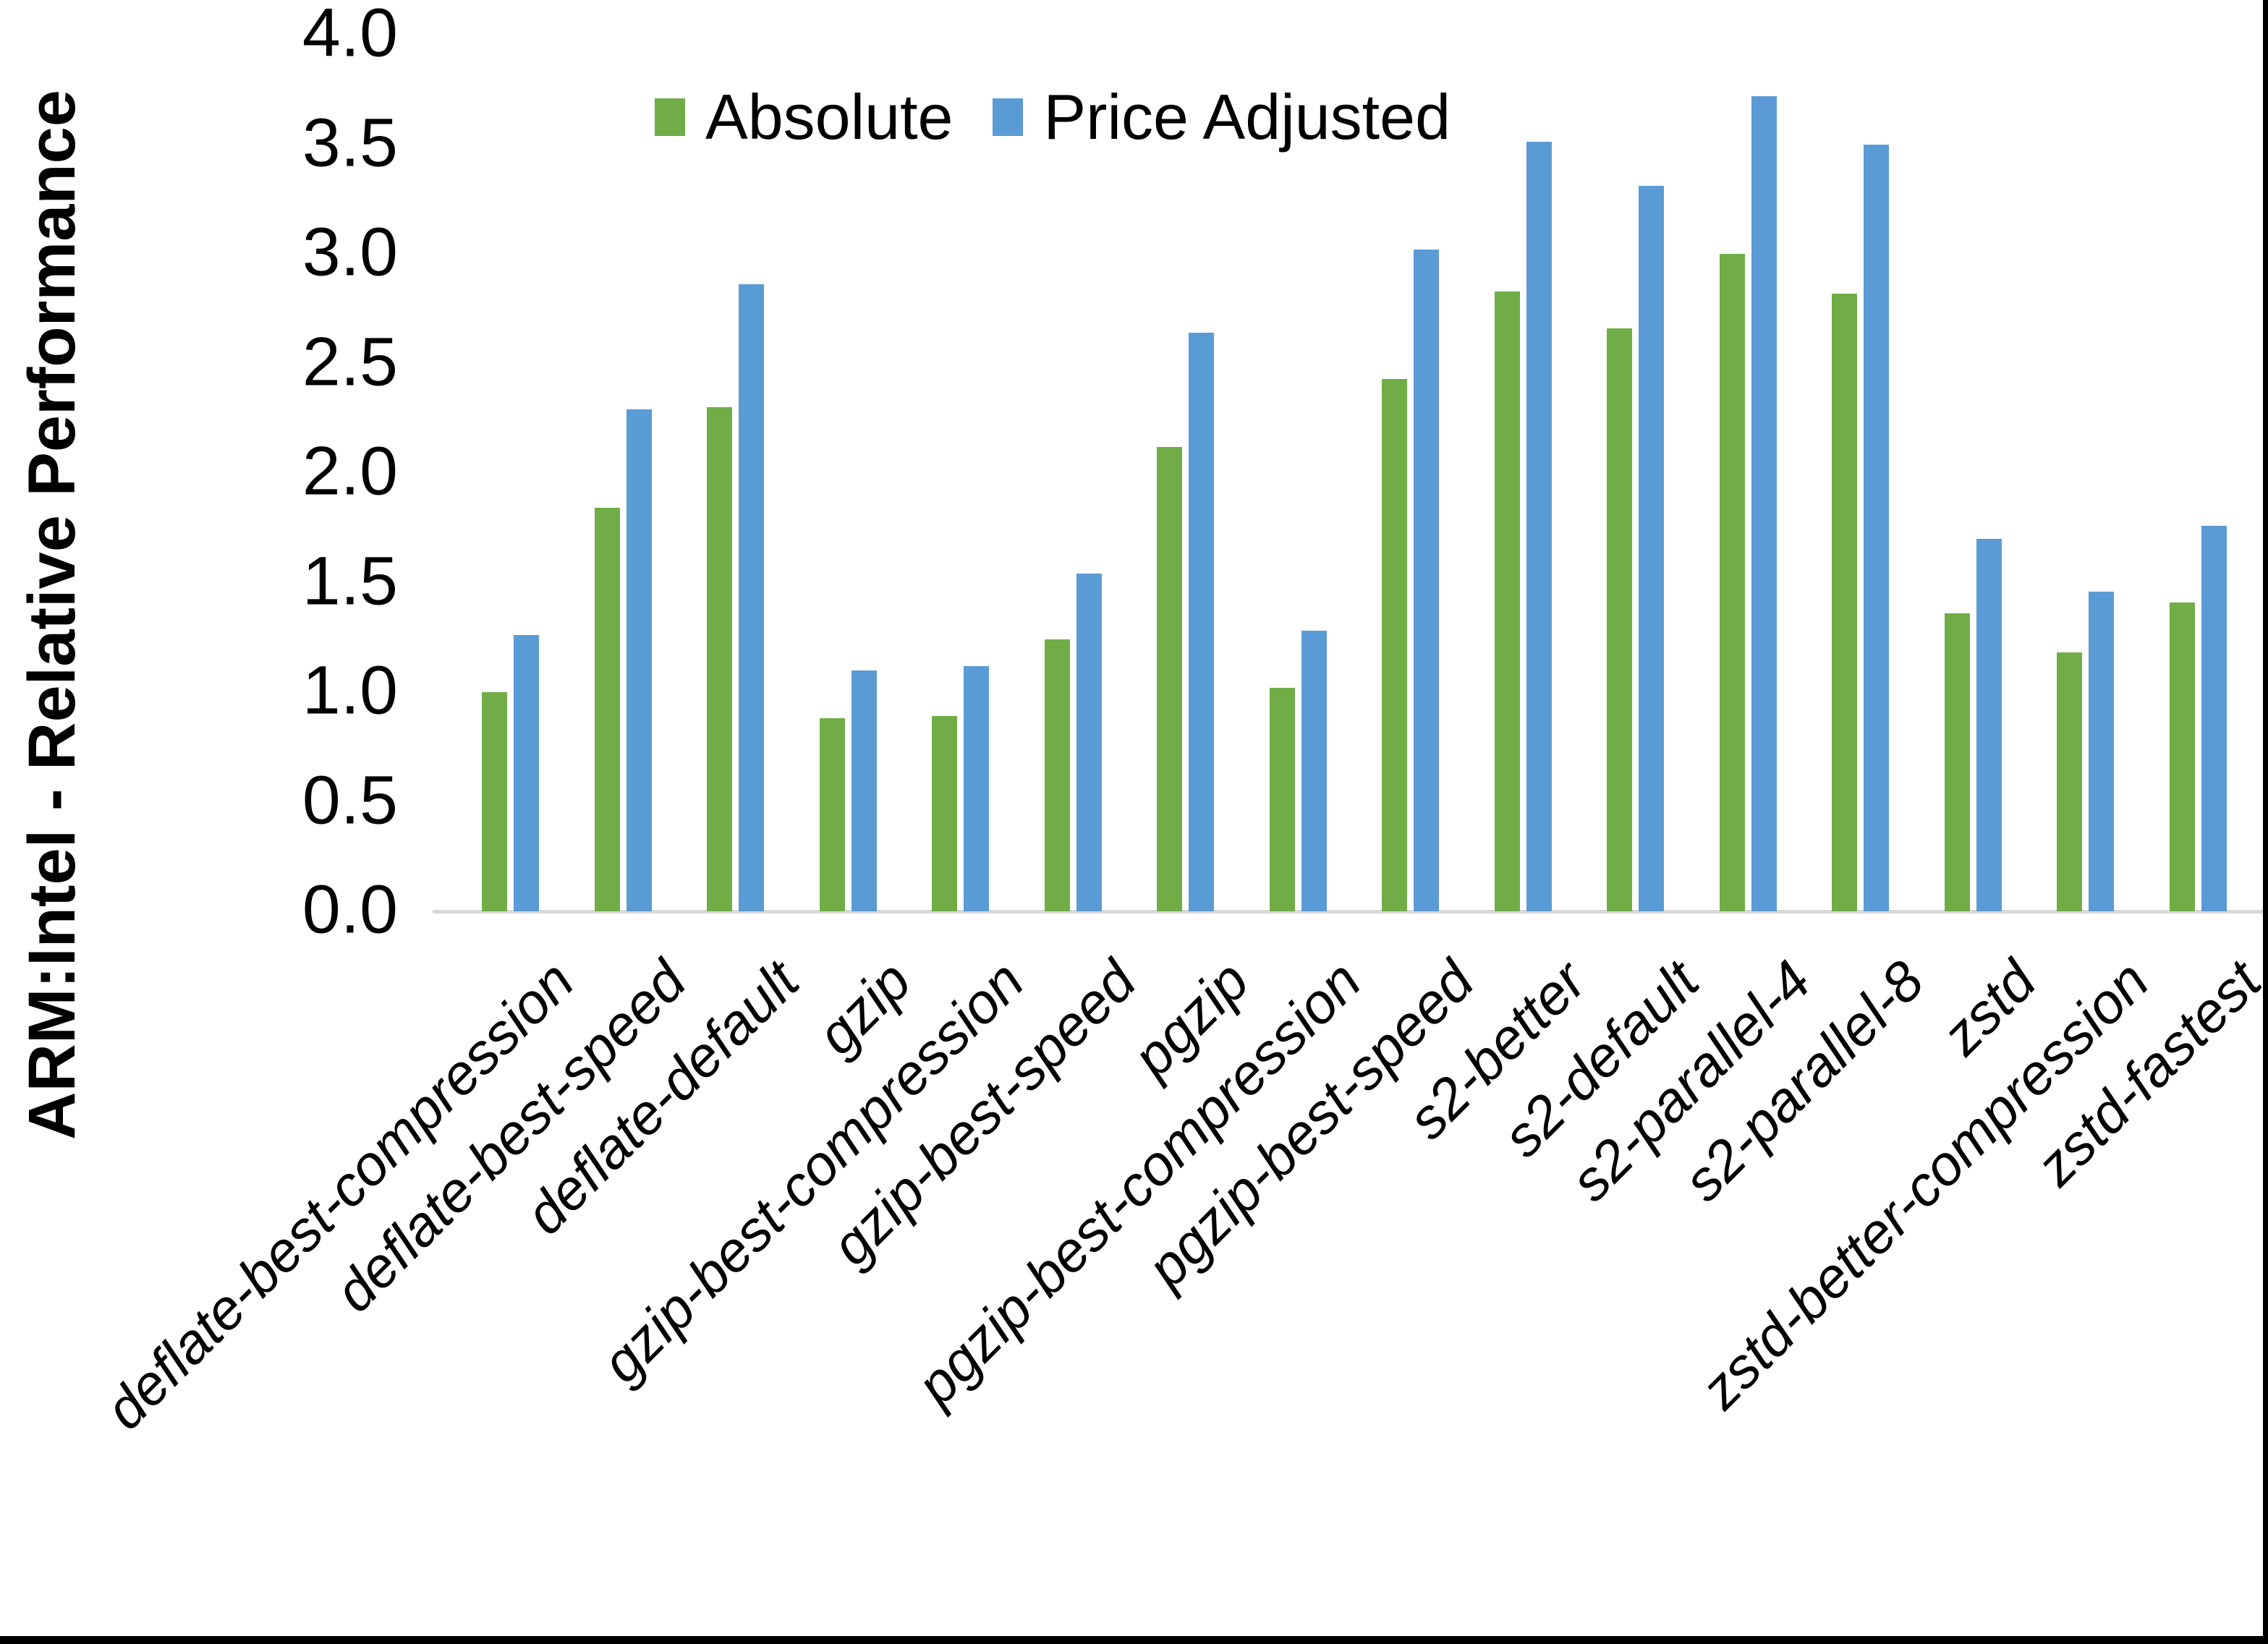  Describe the element at coordinates (2182, 756) in the screenshot. I see `bar-zstd-fastest-absolute` at that location.